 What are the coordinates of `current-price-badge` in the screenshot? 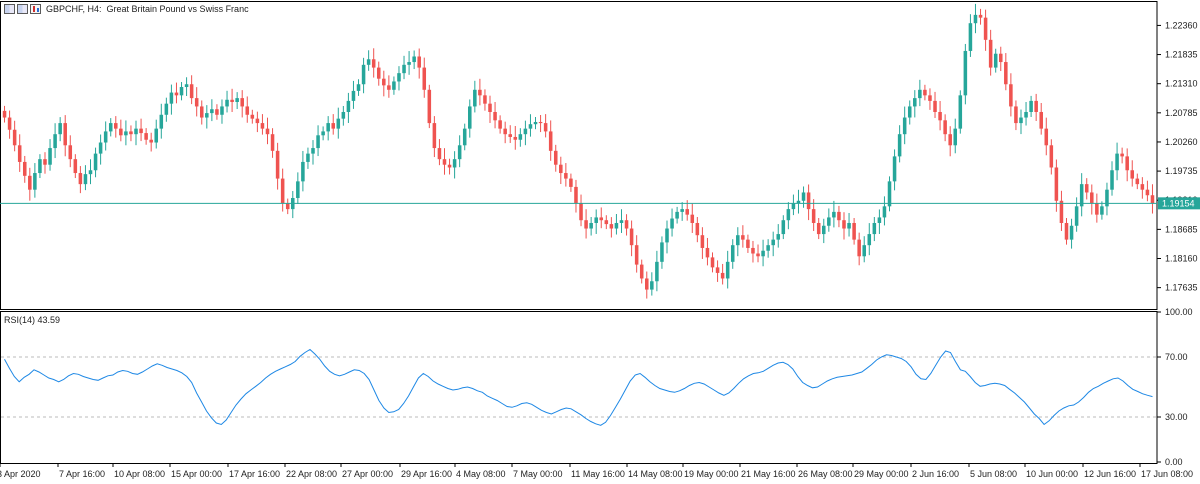 It's located at (1179, 203).